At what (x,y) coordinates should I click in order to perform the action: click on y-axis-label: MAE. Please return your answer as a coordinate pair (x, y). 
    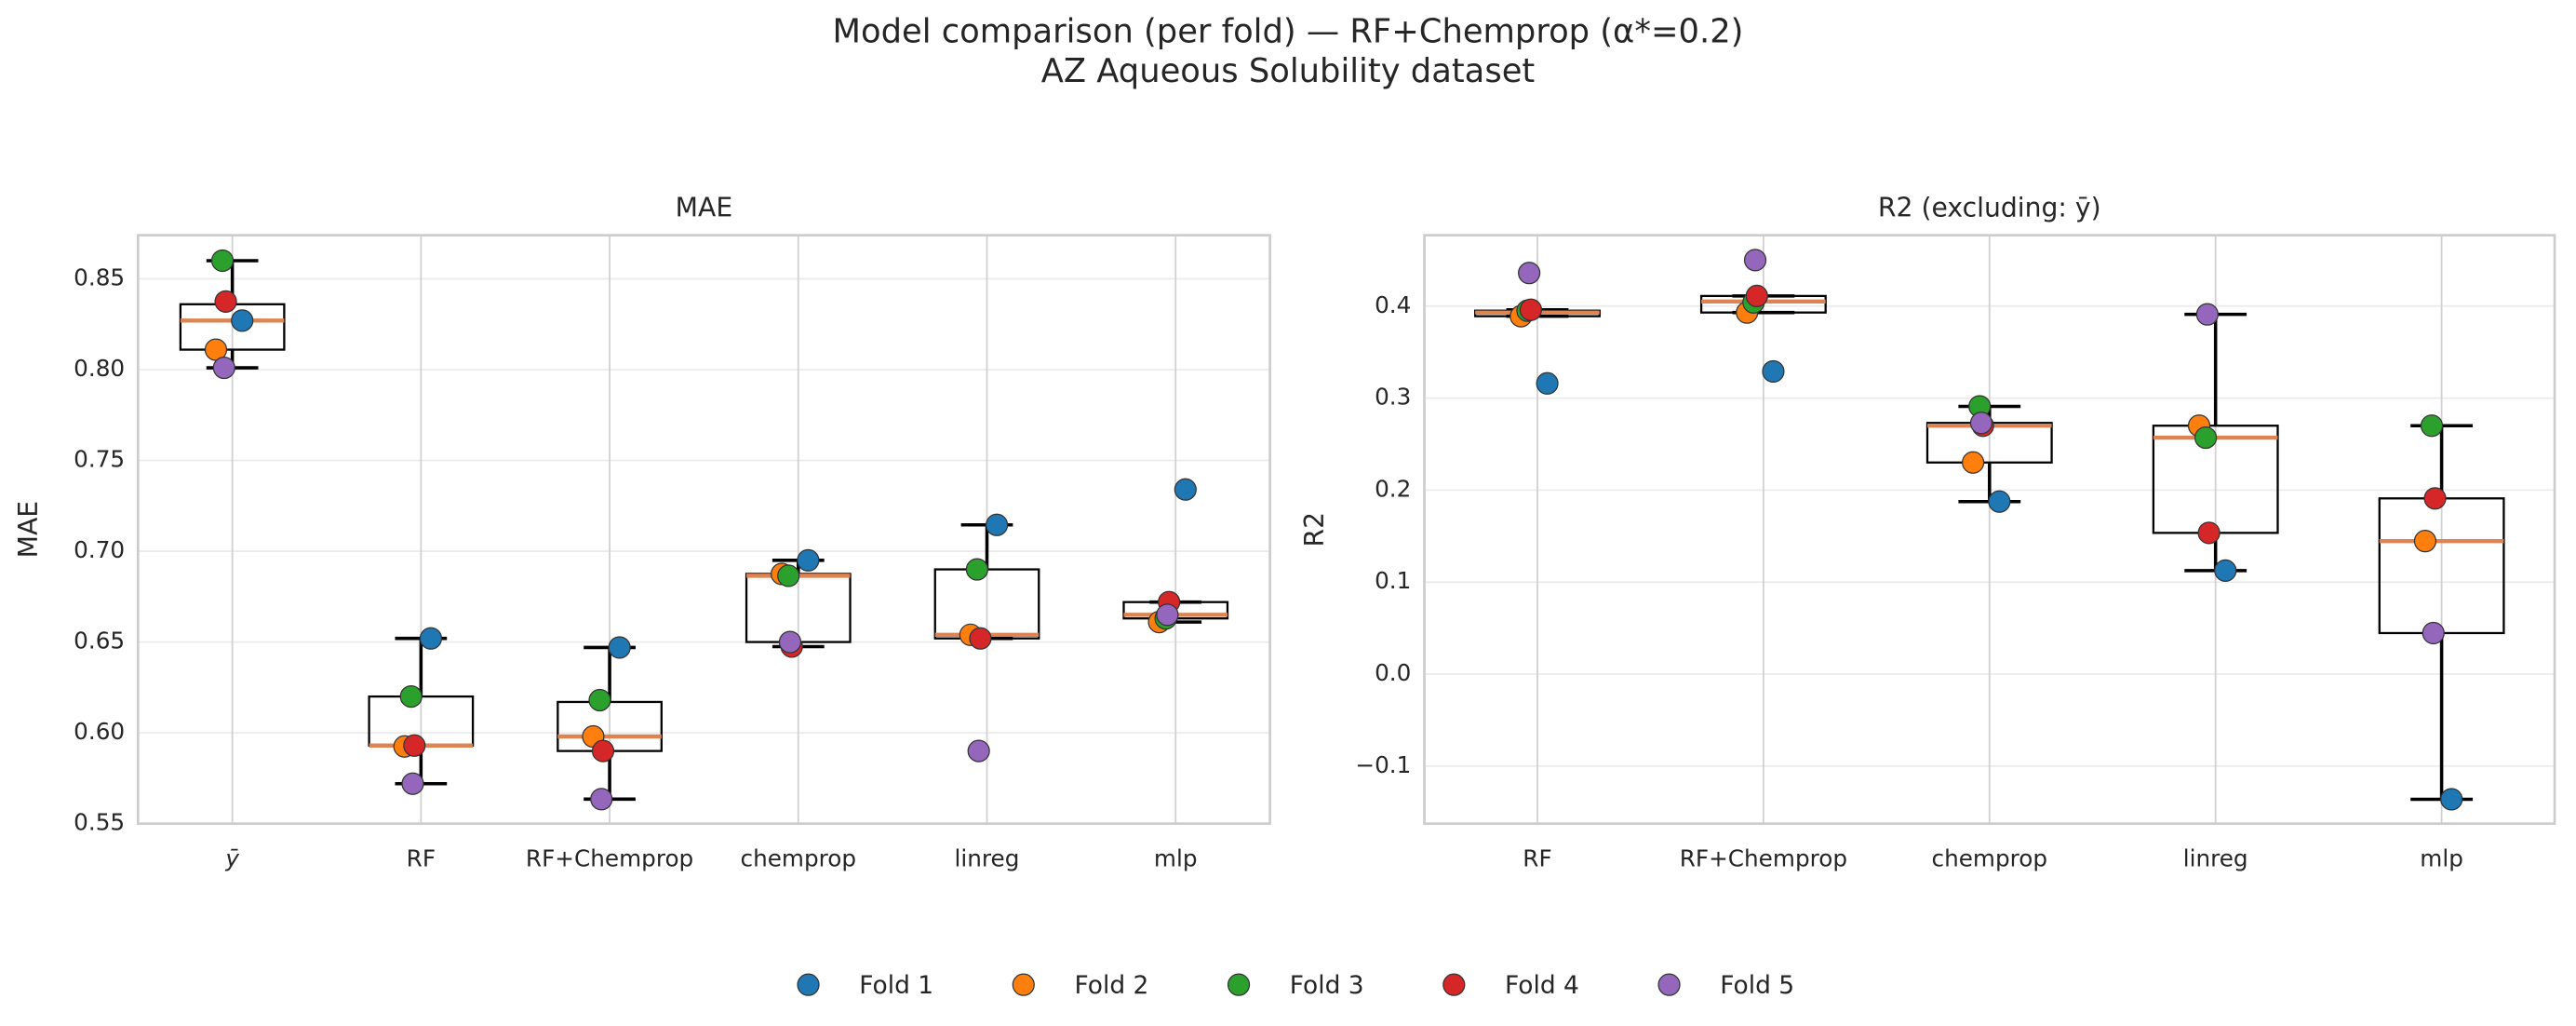
    Looking at the image, I should click on (28, 530).